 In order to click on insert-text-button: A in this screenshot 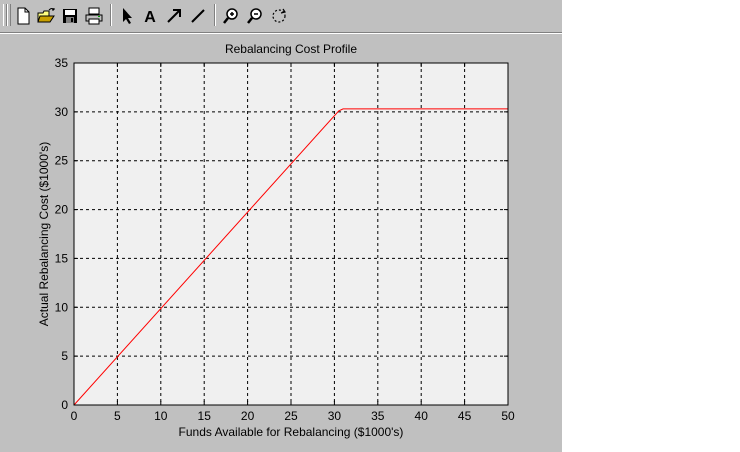, I will do `click(150, 16)`.